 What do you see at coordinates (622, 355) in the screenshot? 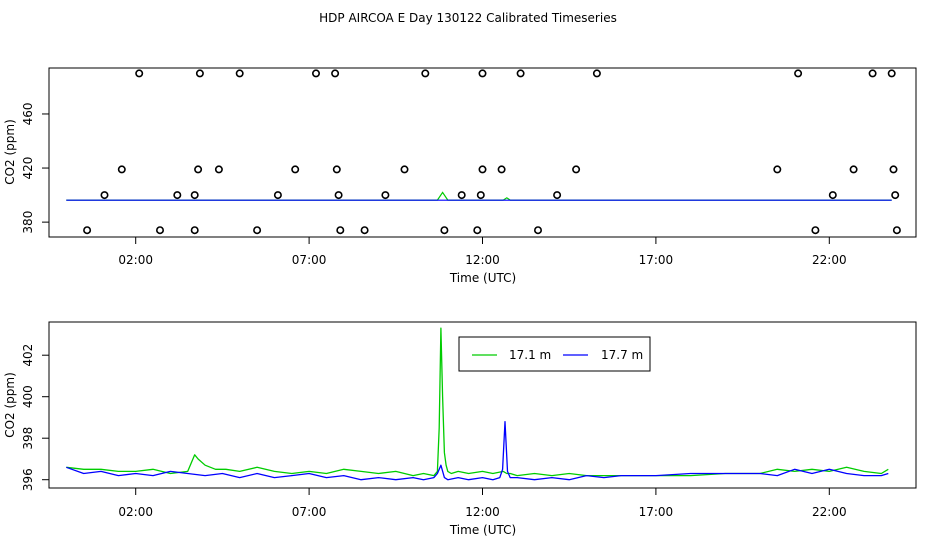
I see `legend-label-17-7m: 17.7 m` at bounding box center [622, 355].